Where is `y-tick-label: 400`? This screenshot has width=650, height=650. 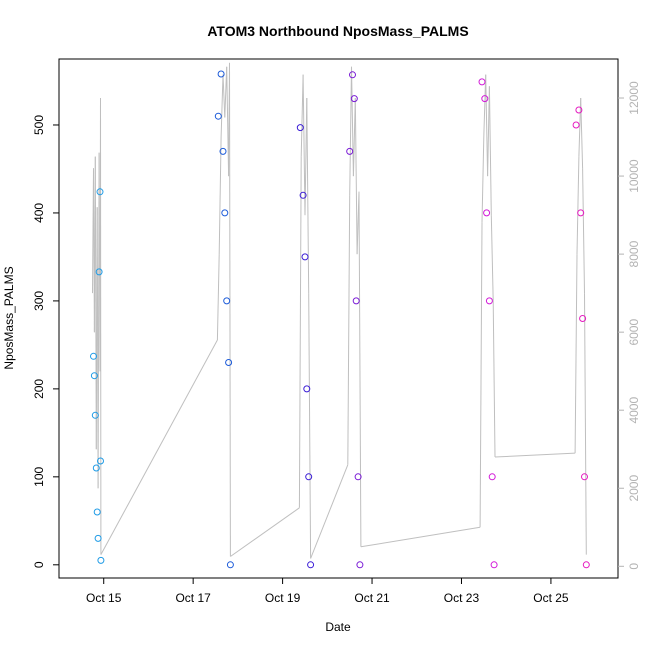
y-tick-label: 400 is located at coordinates (39, 213).